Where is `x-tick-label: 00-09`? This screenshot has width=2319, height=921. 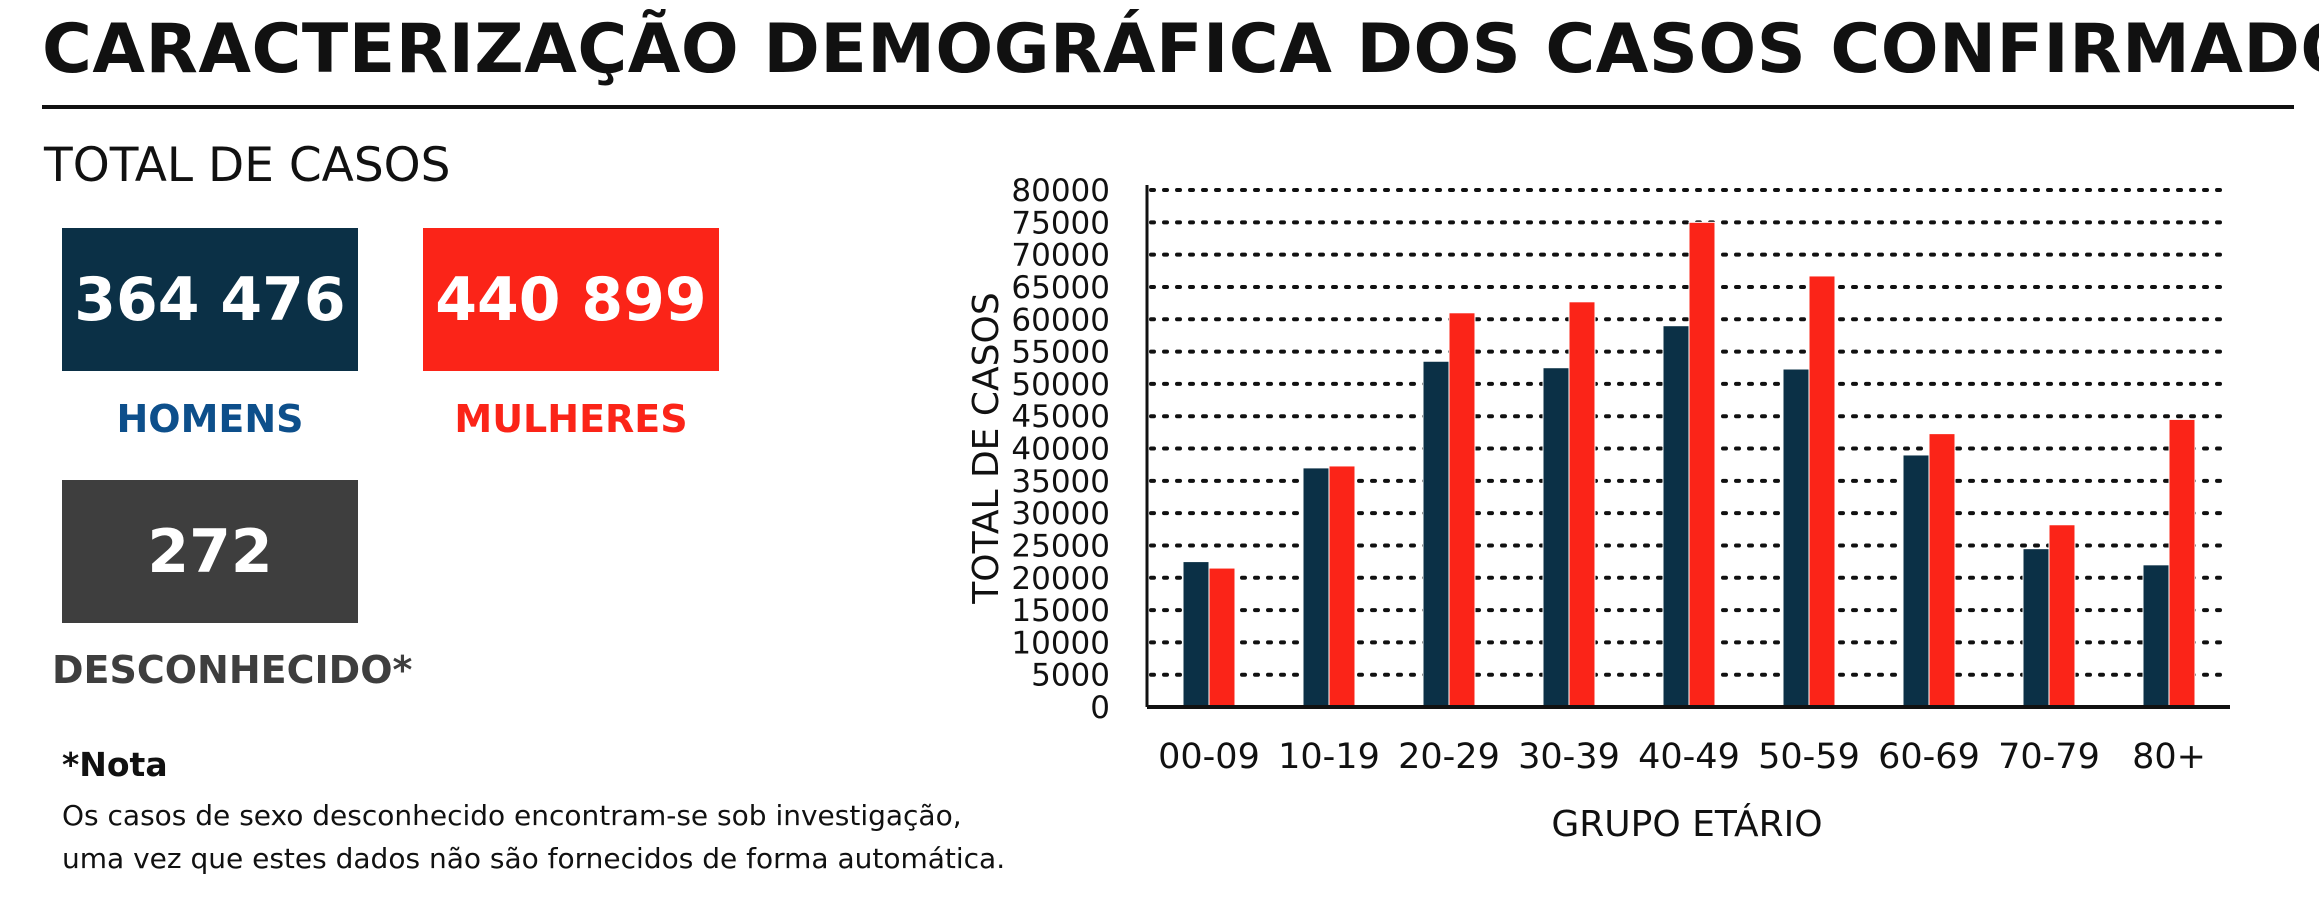
x-tick-label: 00-09 is located at coordinates (1209, 757).